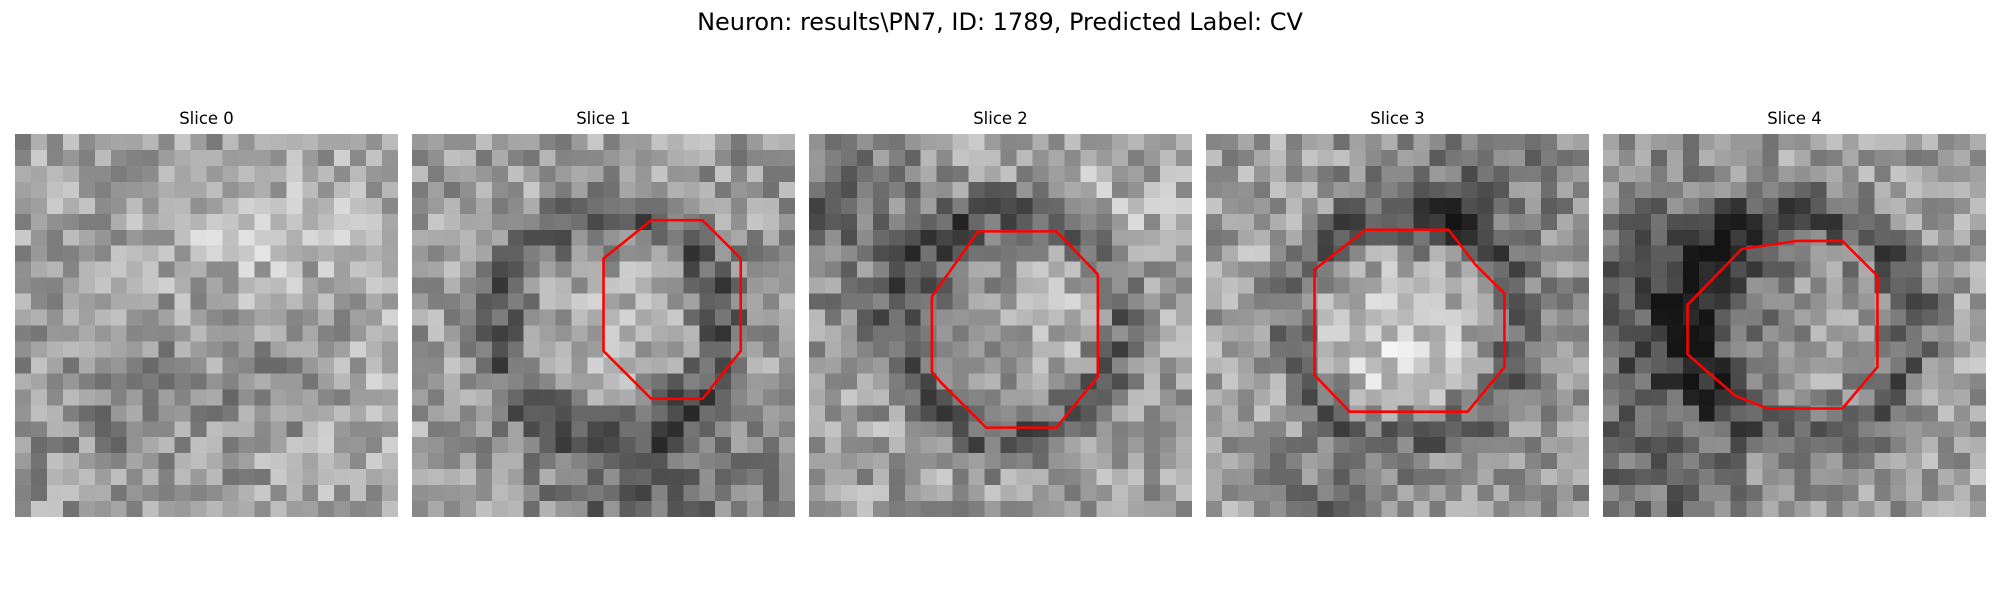  I want to click on slice-title: Slice 3, so click(1397, 118).